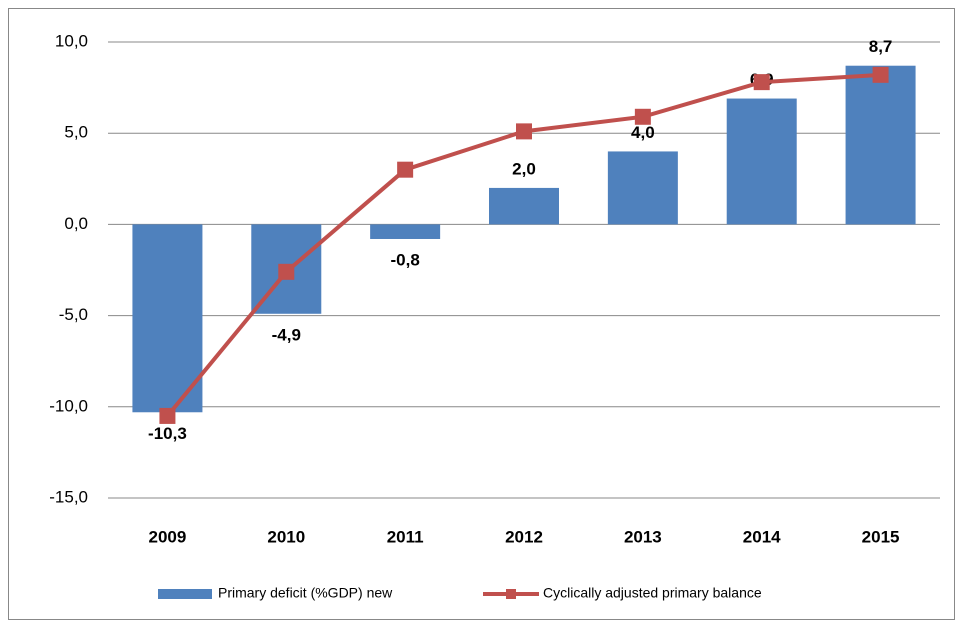  I want to click on value-label: -0,8, so click(404, 259).